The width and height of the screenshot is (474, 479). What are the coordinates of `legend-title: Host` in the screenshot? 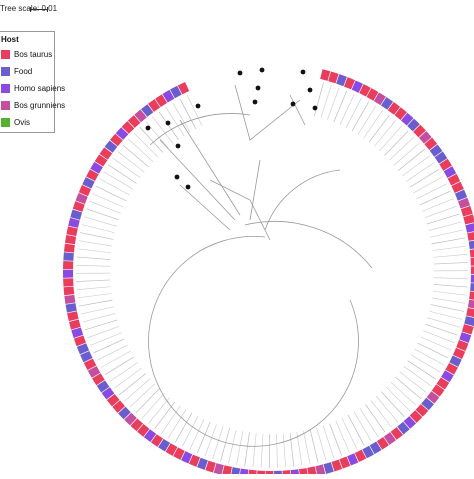 It's located at (10, 39).